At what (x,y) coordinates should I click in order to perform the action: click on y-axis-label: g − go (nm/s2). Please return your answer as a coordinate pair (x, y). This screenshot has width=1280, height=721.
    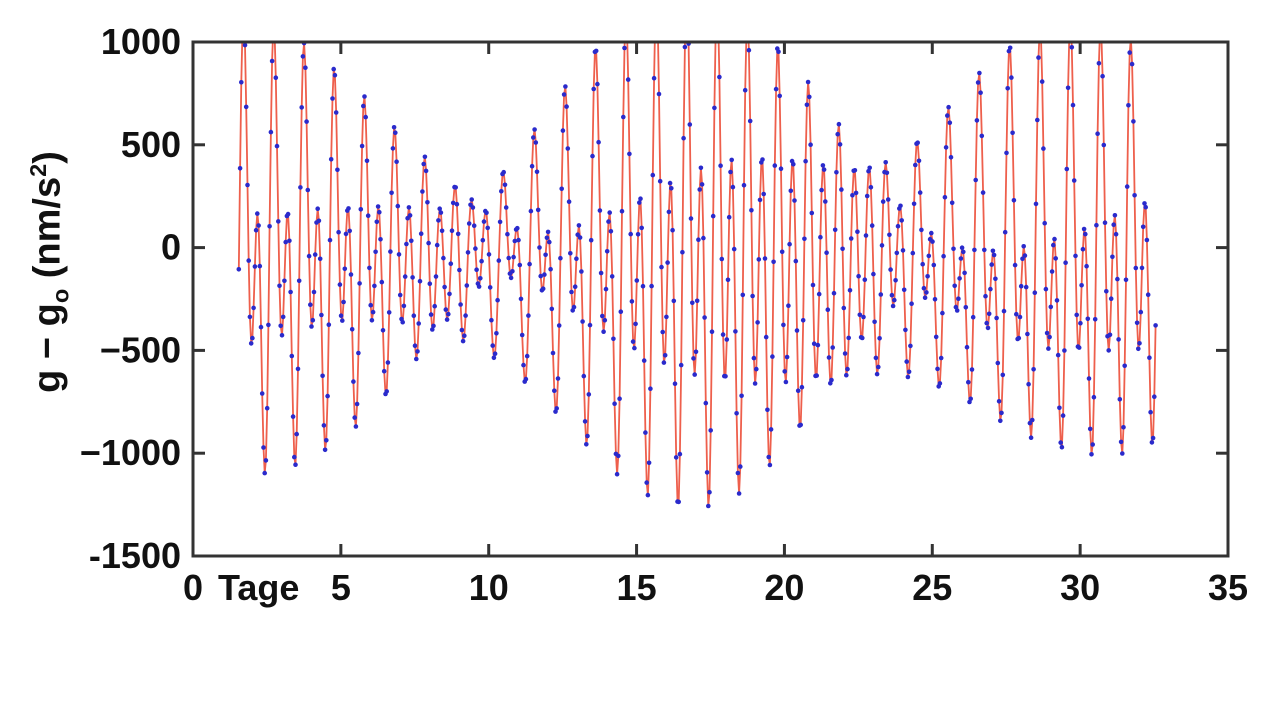
    Looking at the image, I should click on (43, 272).